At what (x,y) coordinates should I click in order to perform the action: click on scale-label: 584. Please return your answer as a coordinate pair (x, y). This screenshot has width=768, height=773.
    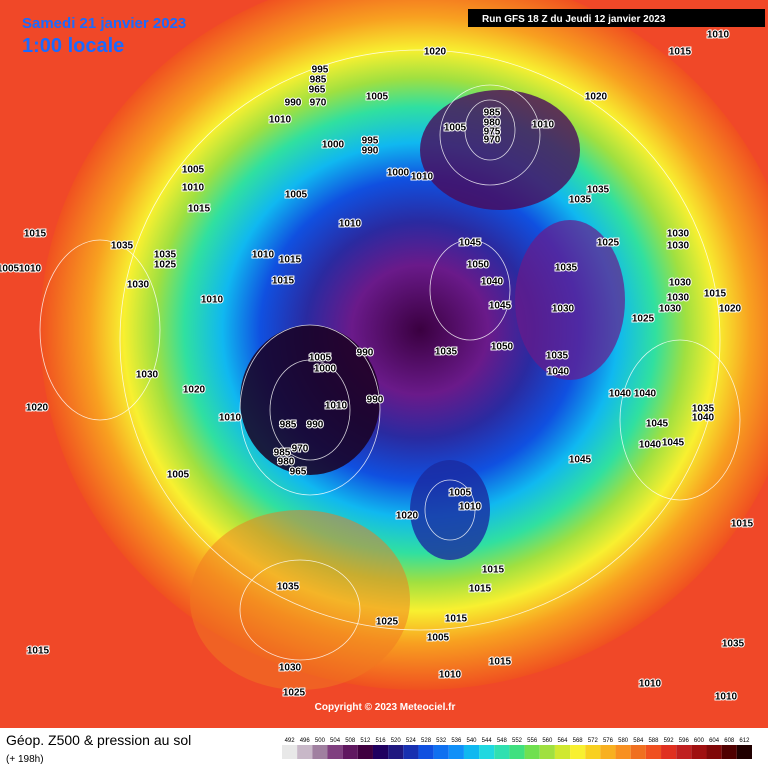
    Looking at the image, I should click on (638, 741).